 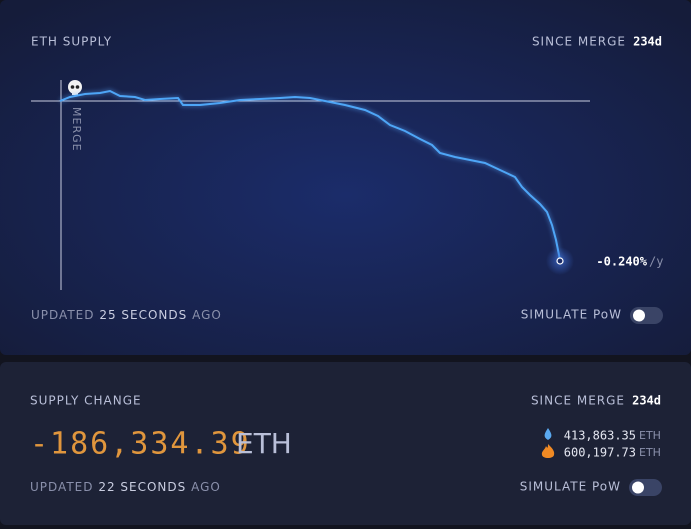 What do you see at coordinates (142, 487) in the screenshot?
I see `updated-value: 22 SECONDS` at bounding box center [142, 487].